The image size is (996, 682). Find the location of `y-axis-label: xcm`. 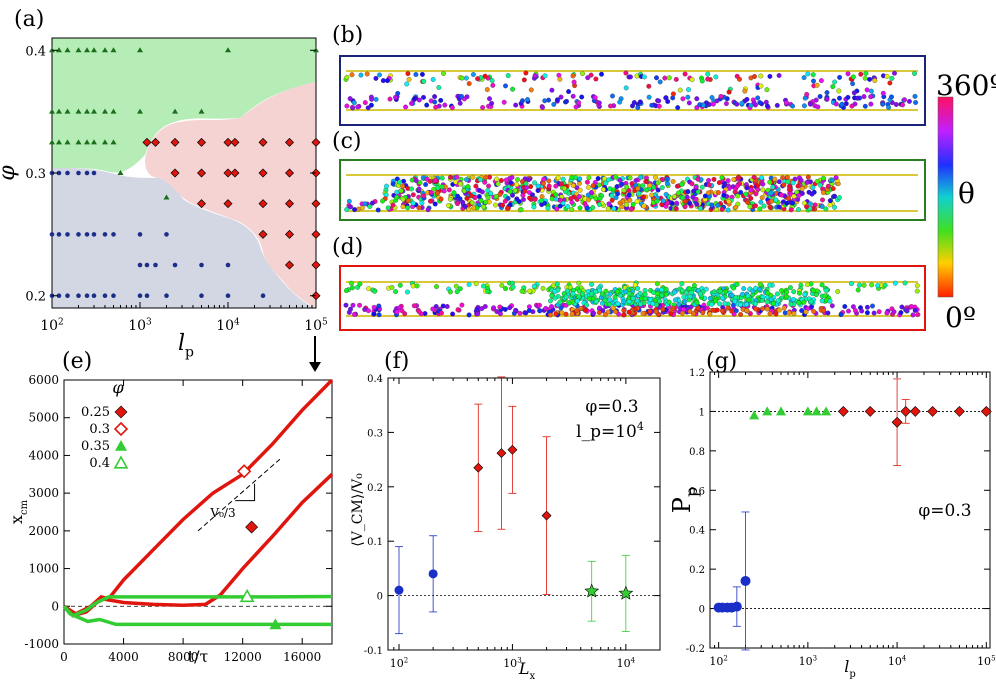

y-axis-label: xcm is located at coordinates (18, 511).